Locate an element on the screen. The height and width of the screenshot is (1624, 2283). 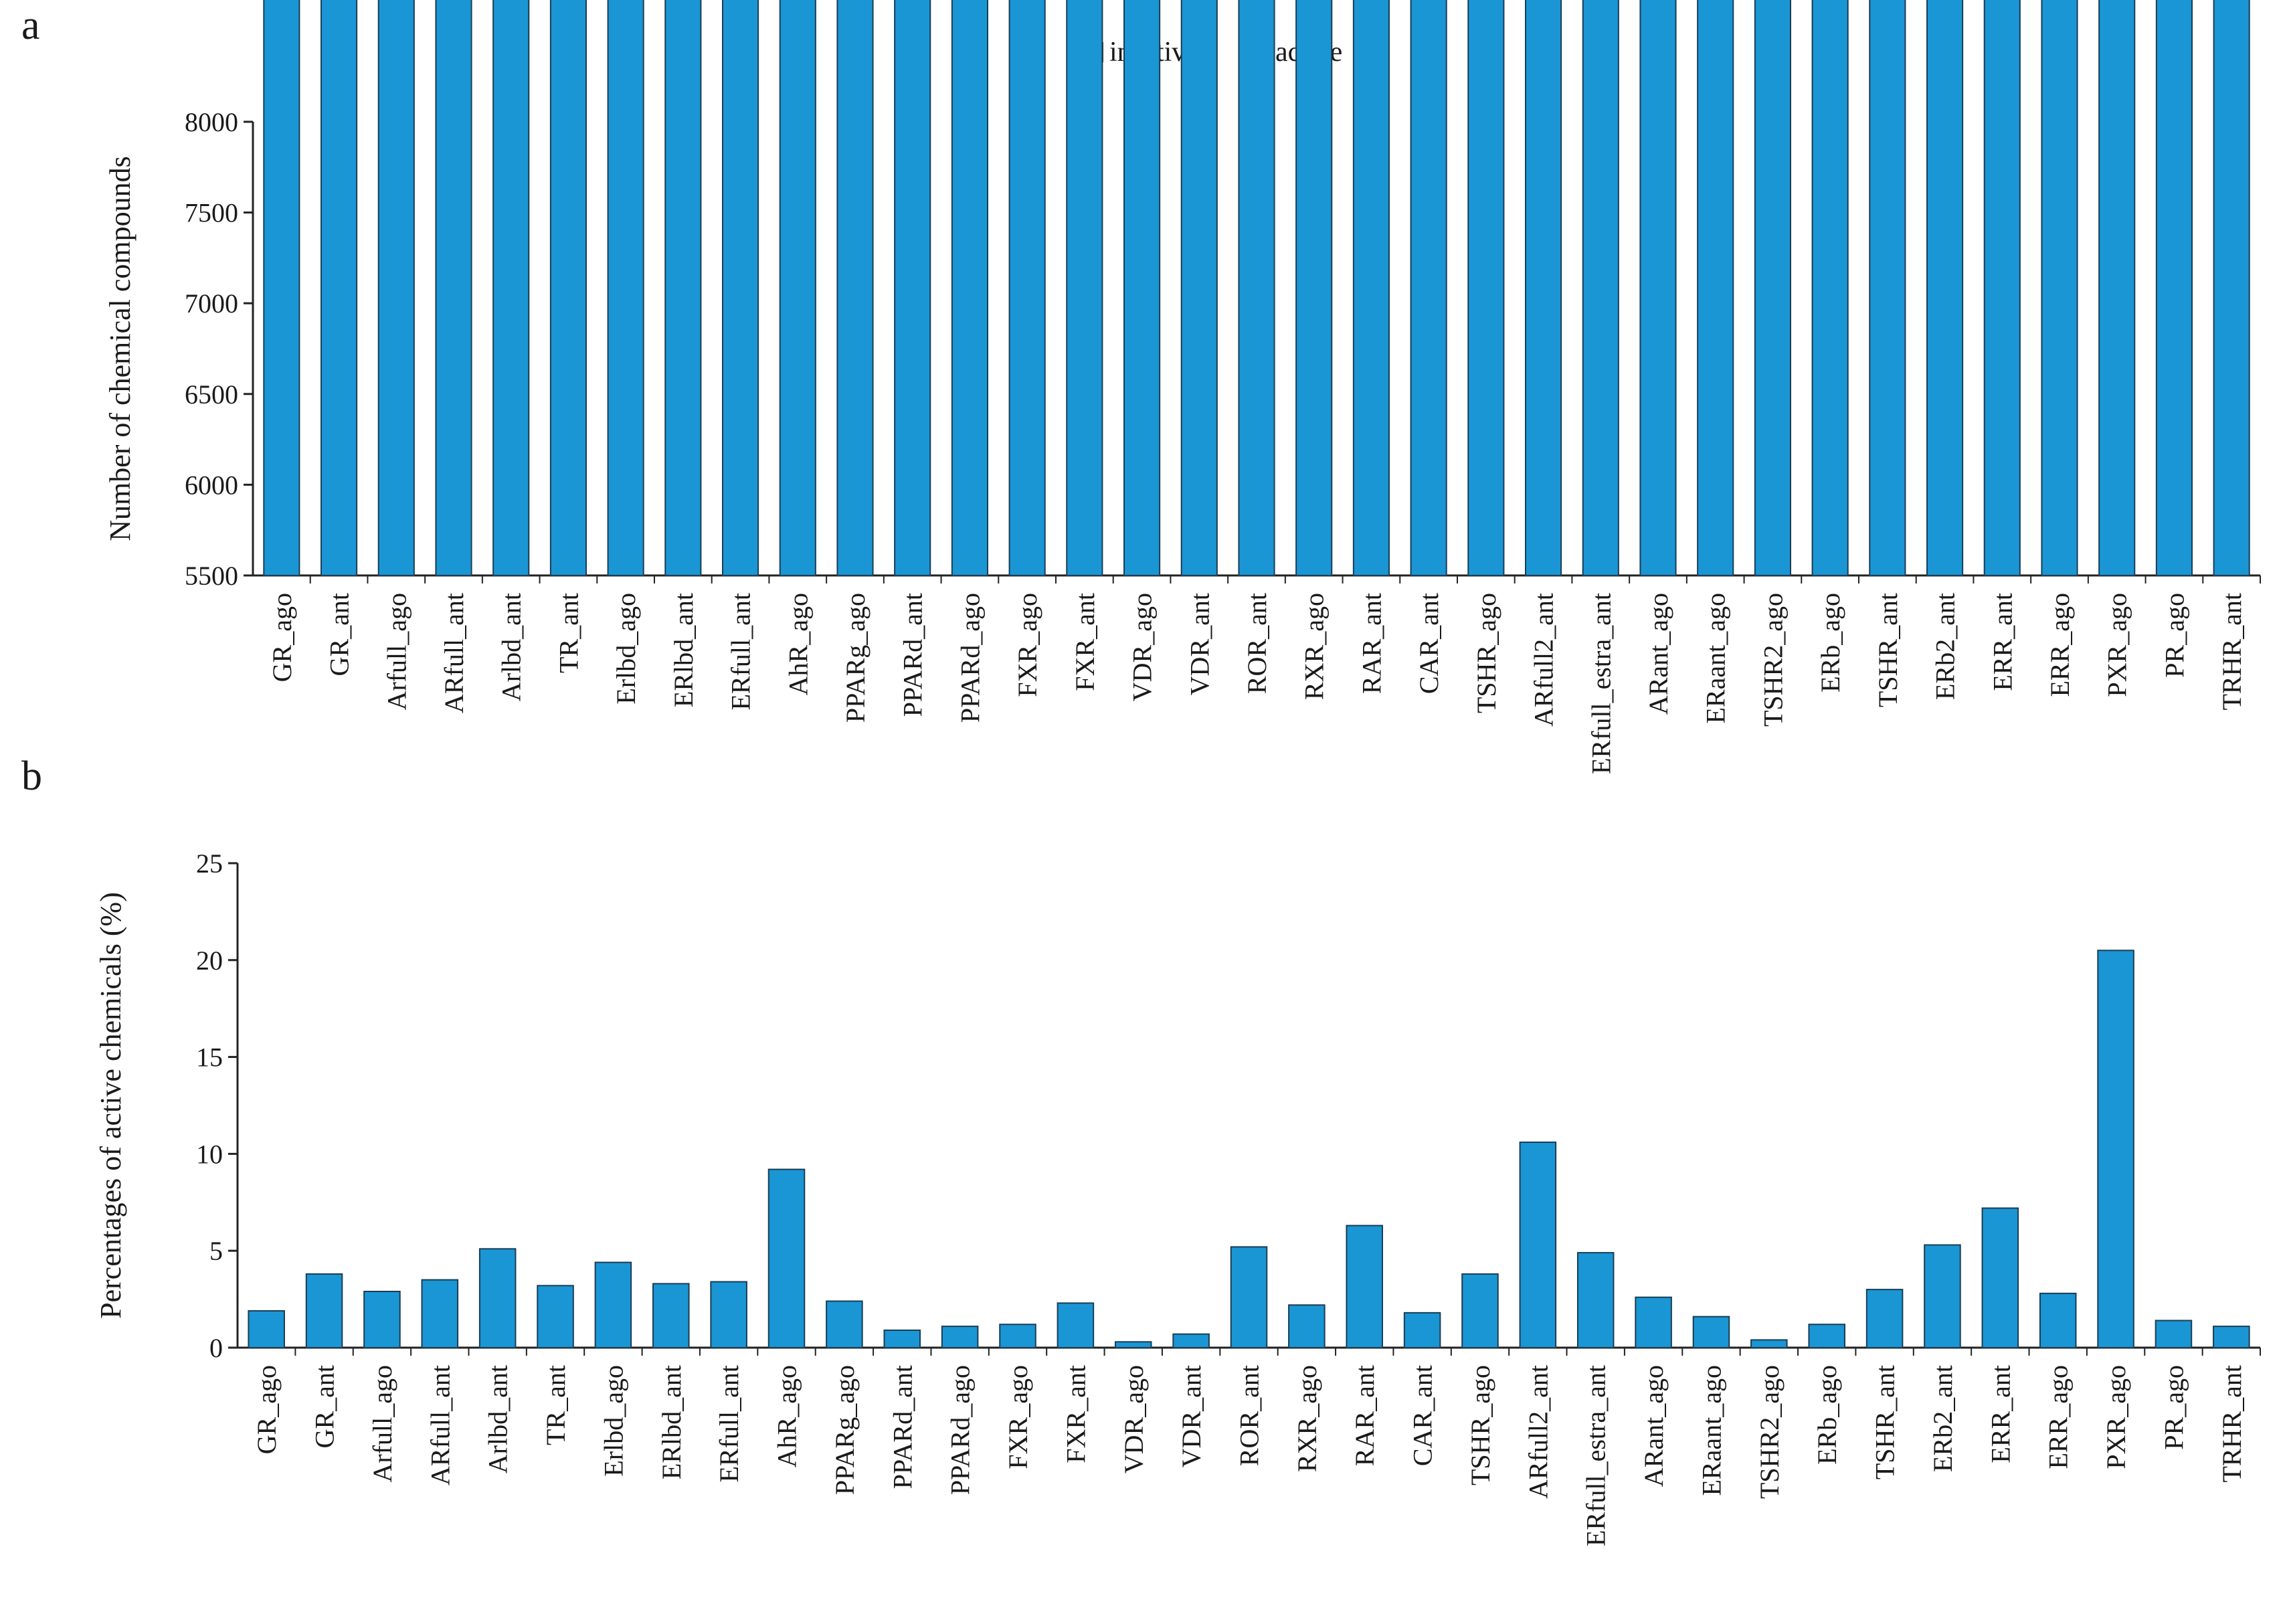
y-tick-label: 20 is located at coordinates (209, 960).